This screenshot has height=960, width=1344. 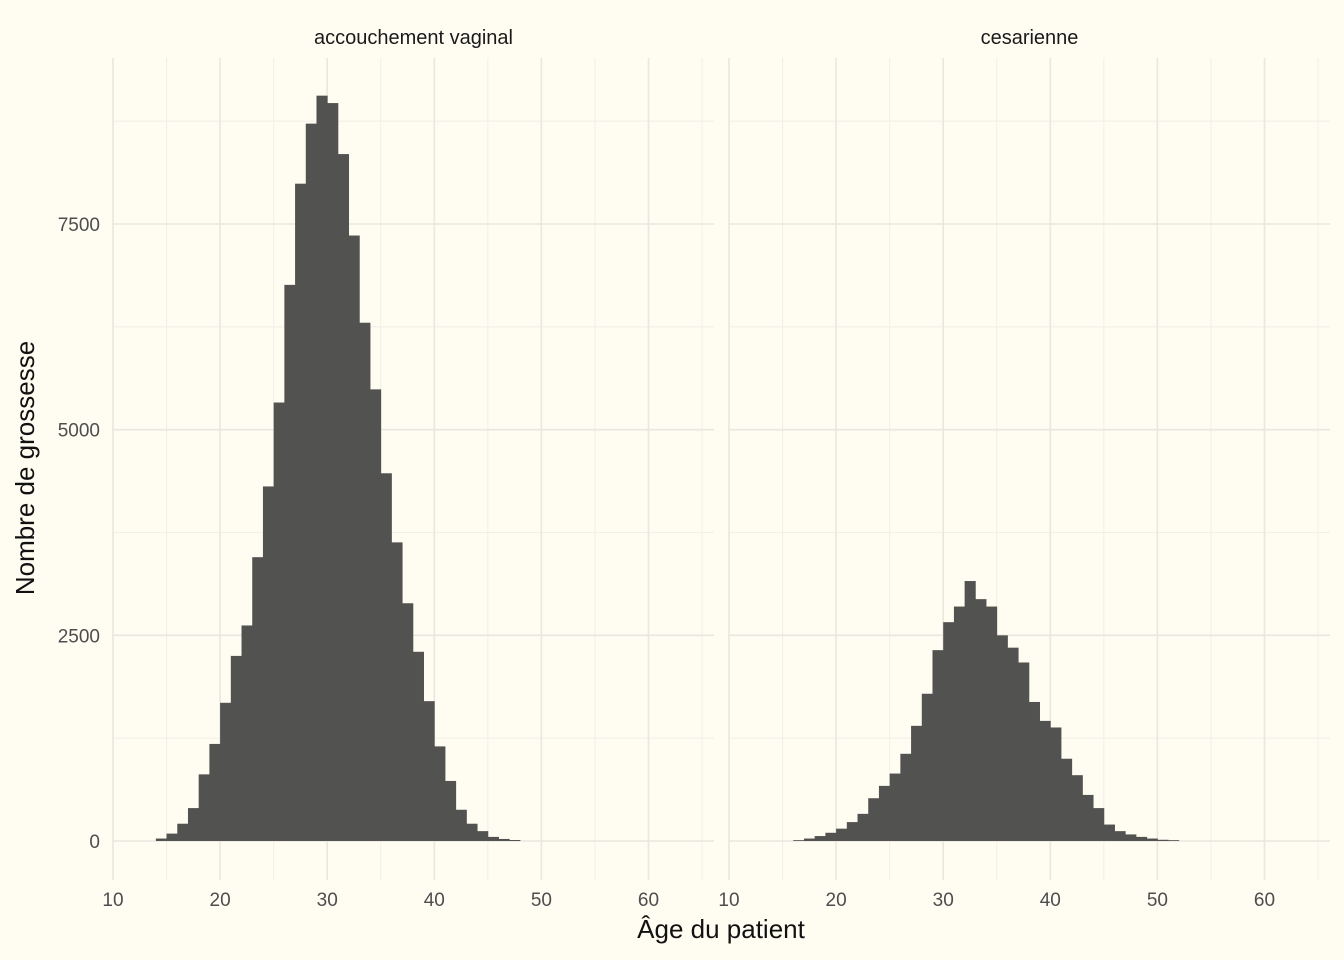 What do you see at coordinates (79, 431) in the screenshot?
I see `y-tick-label: 5000` at bounding box center [79, 431].